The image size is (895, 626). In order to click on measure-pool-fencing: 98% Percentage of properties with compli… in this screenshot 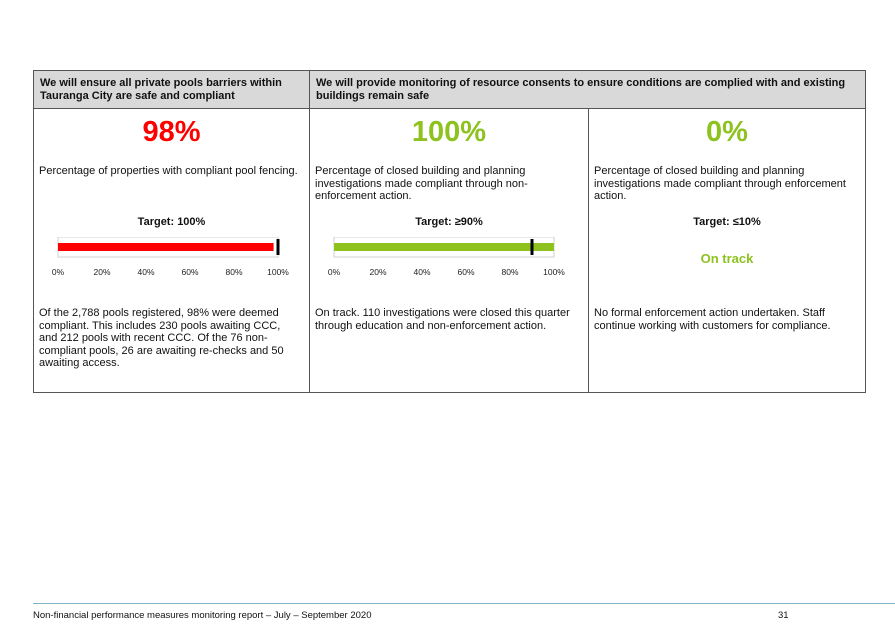, I will do `click(172, 250)`.